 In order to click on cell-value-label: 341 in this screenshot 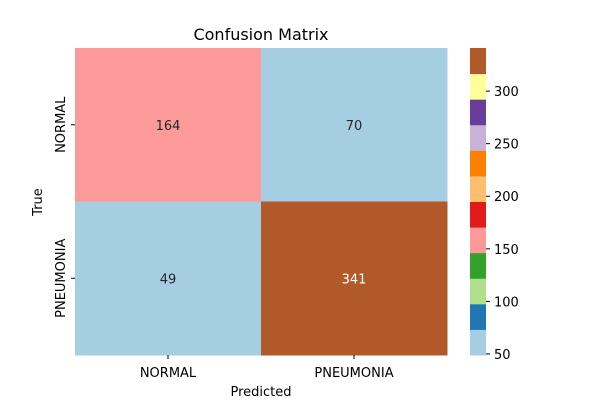, I will do `click(354, 279)`.